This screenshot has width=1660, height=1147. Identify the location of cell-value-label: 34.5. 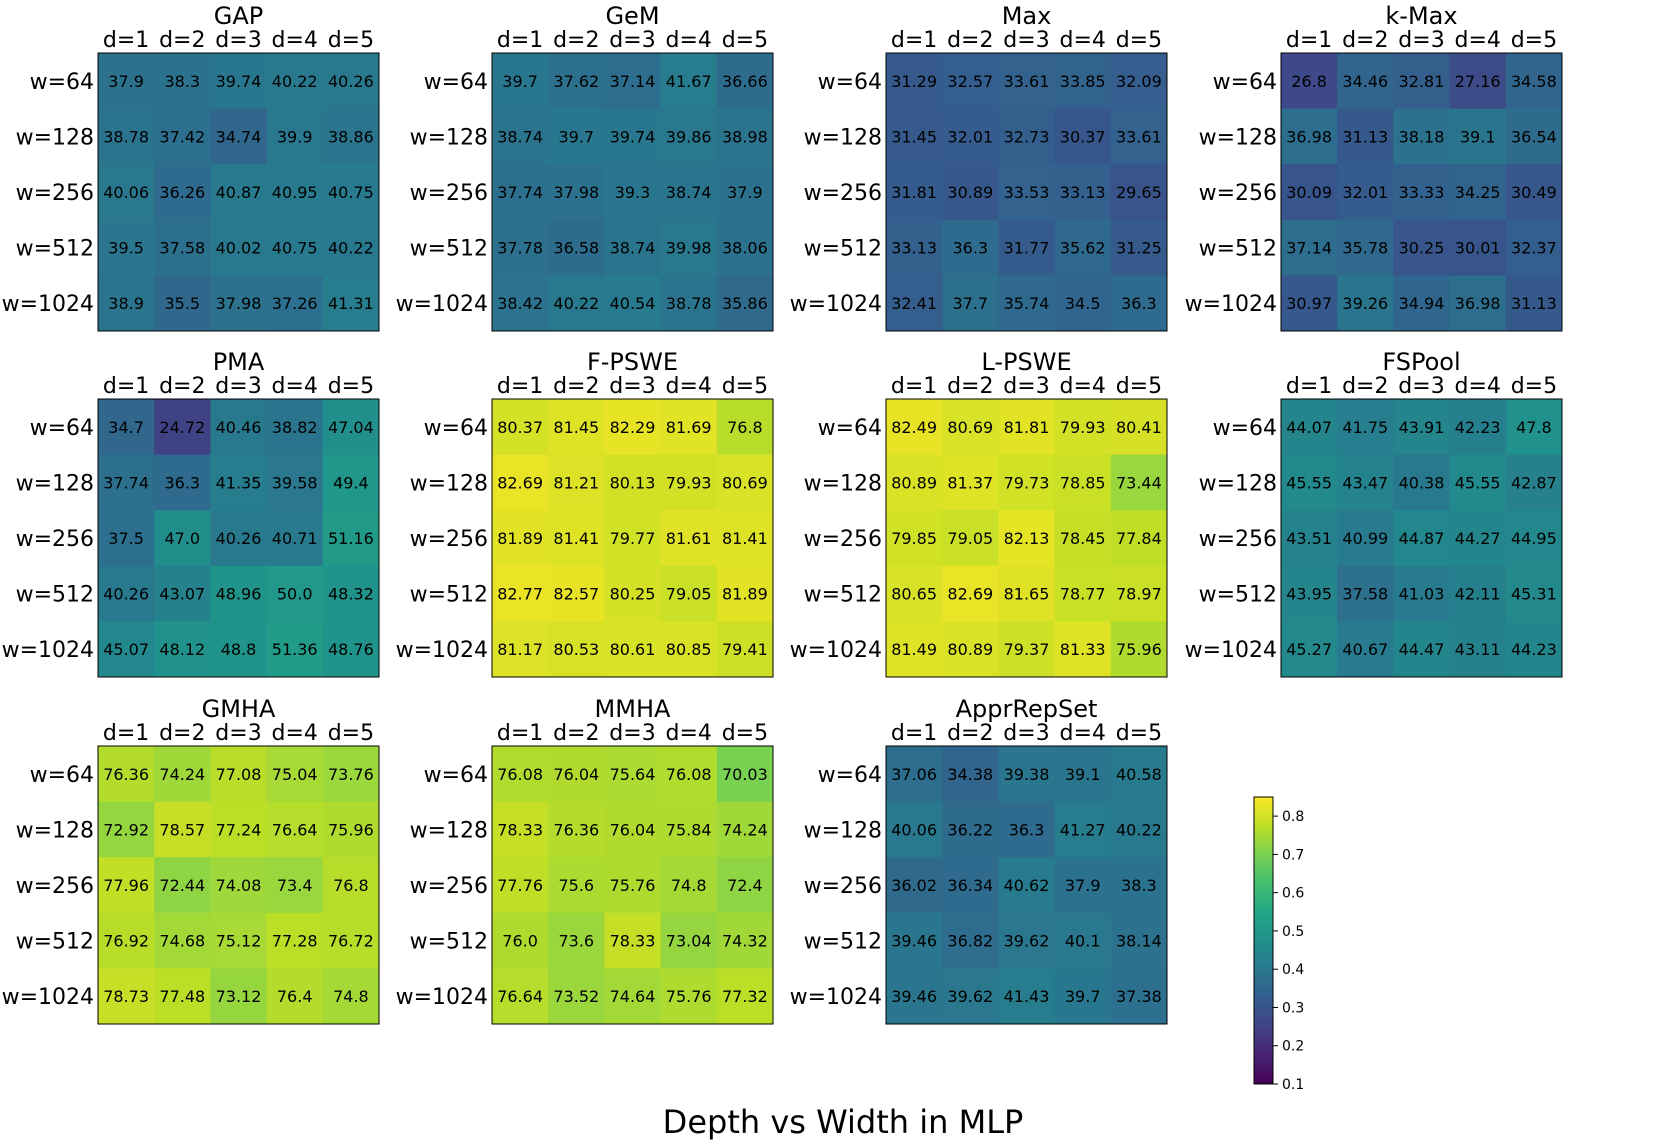
(1083, 303).